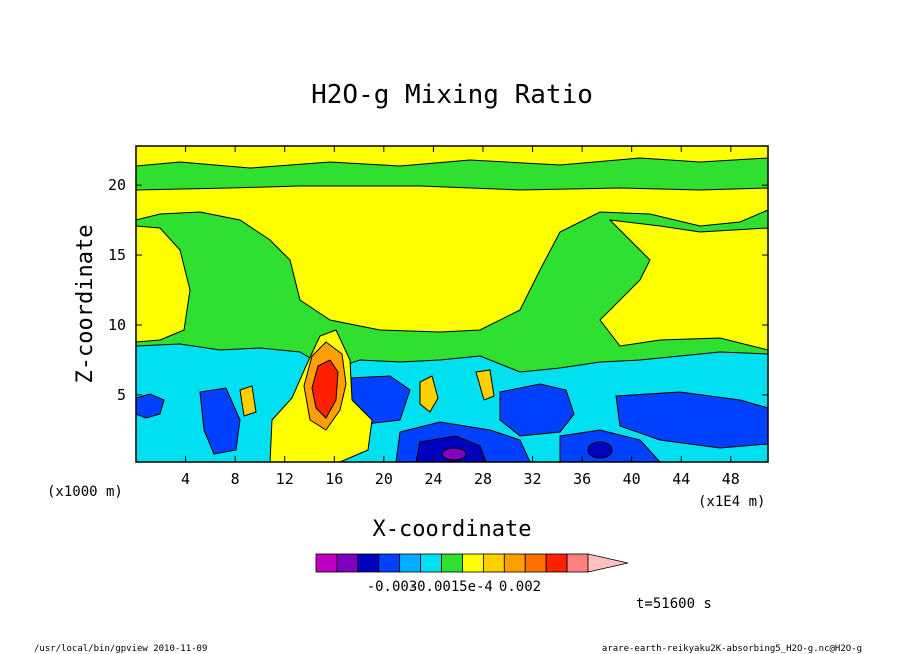  Describe the element at coordinates (392, 587) in the screenshot. I see `colorbar-tick-label: -0.003` at that location.